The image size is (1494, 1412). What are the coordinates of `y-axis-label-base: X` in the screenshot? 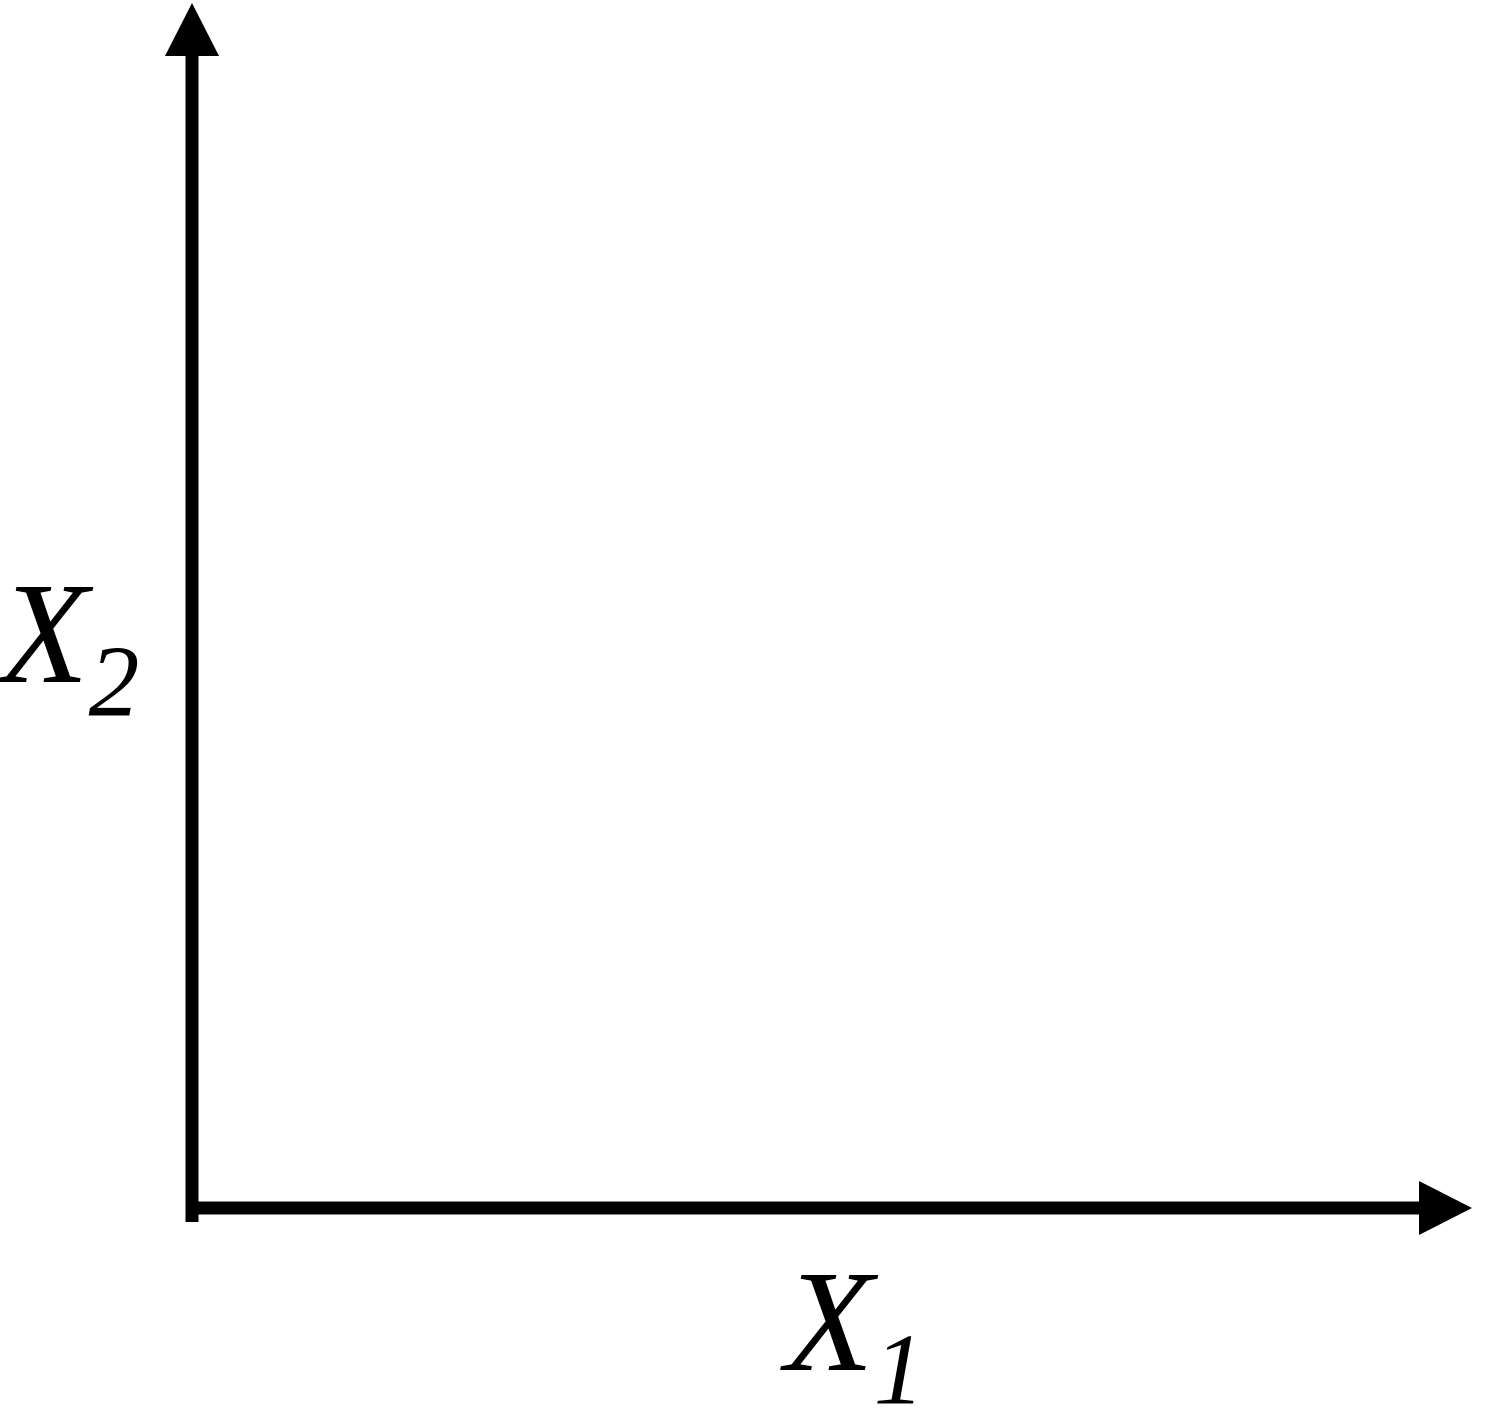 It's located at (44, 634).